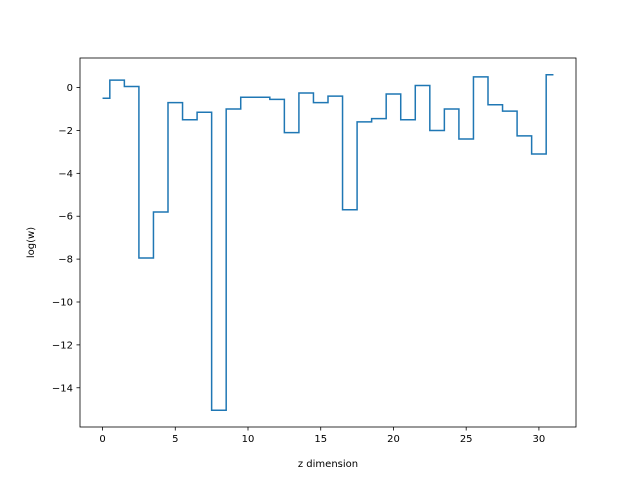 The image size is (640, 480). I want to click on x-tick-label: 30, so click(539, 439).